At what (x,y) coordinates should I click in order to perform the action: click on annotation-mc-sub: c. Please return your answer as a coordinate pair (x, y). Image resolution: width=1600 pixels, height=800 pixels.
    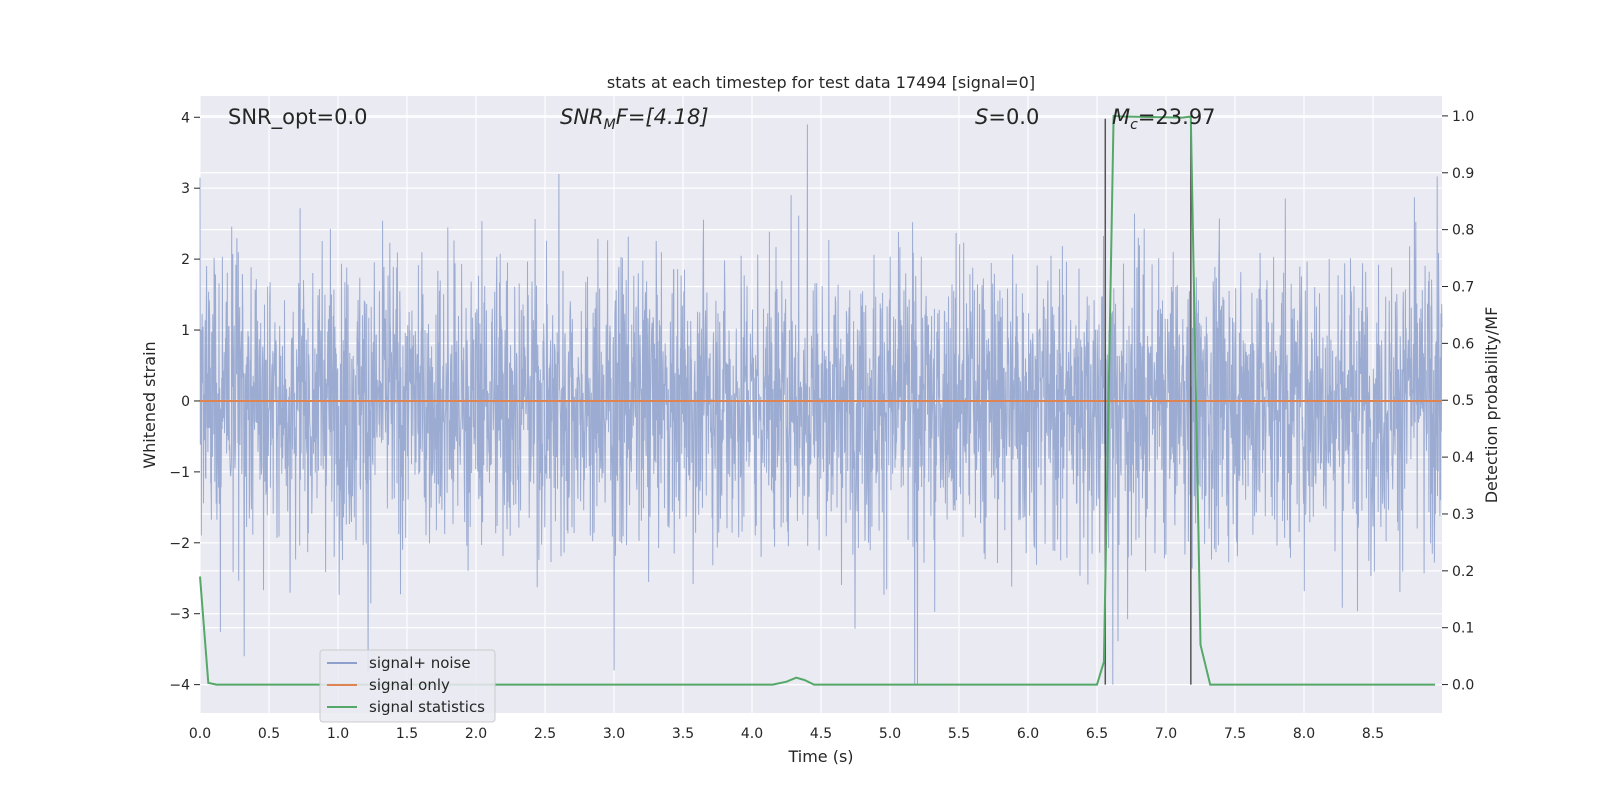
    Looking at the image, I should click on (1134, 125).